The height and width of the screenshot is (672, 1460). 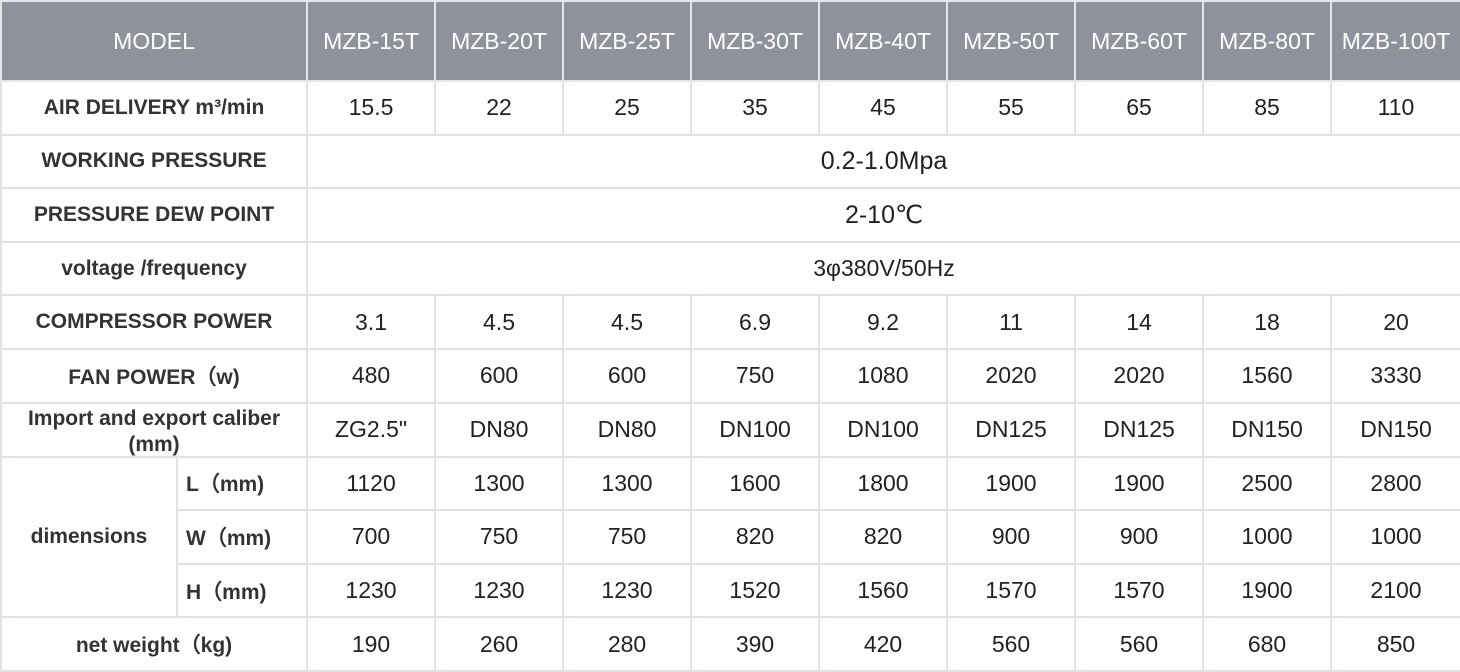 What do you see at coordinates (154, 644) in the screenshot?
I see `net-weight-label: net weight（kg)` at bounding box center [154, 644].